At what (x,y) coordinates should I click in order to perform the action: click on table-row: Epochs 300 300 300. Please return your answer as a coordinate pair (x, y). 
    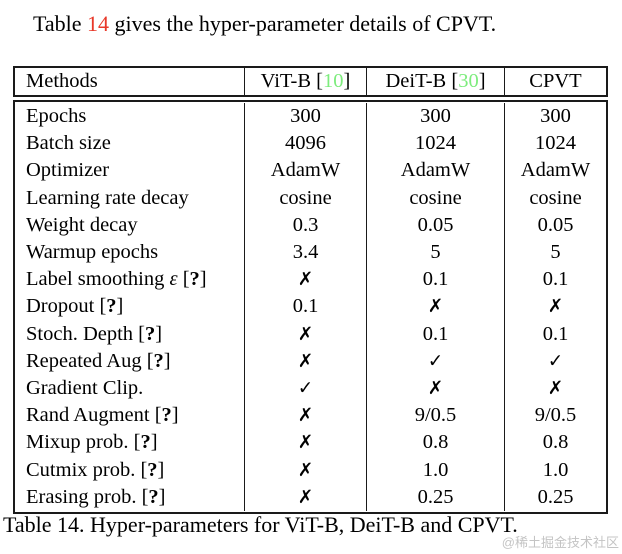
    Looking at the image, I should click on (310, 117).